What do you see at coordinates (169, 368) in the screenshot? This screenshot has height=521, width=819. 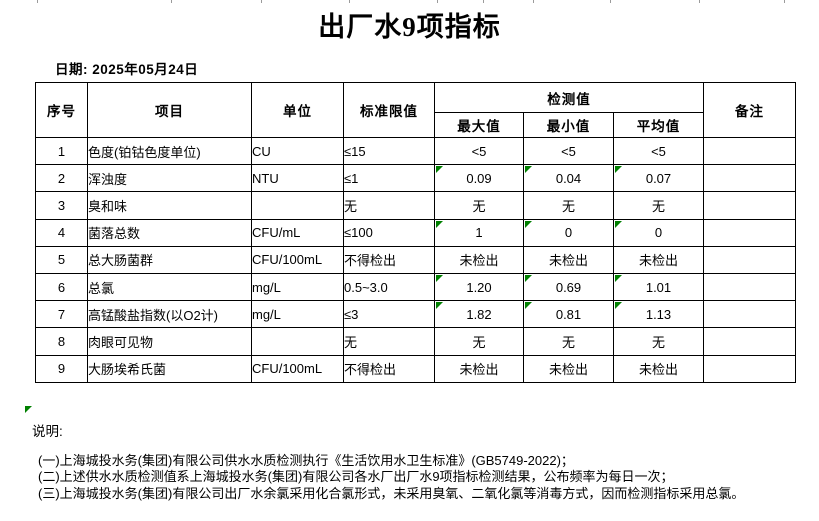 I see `cell-item: 大肠埃希氏菌` at bounding box center [169, 368].